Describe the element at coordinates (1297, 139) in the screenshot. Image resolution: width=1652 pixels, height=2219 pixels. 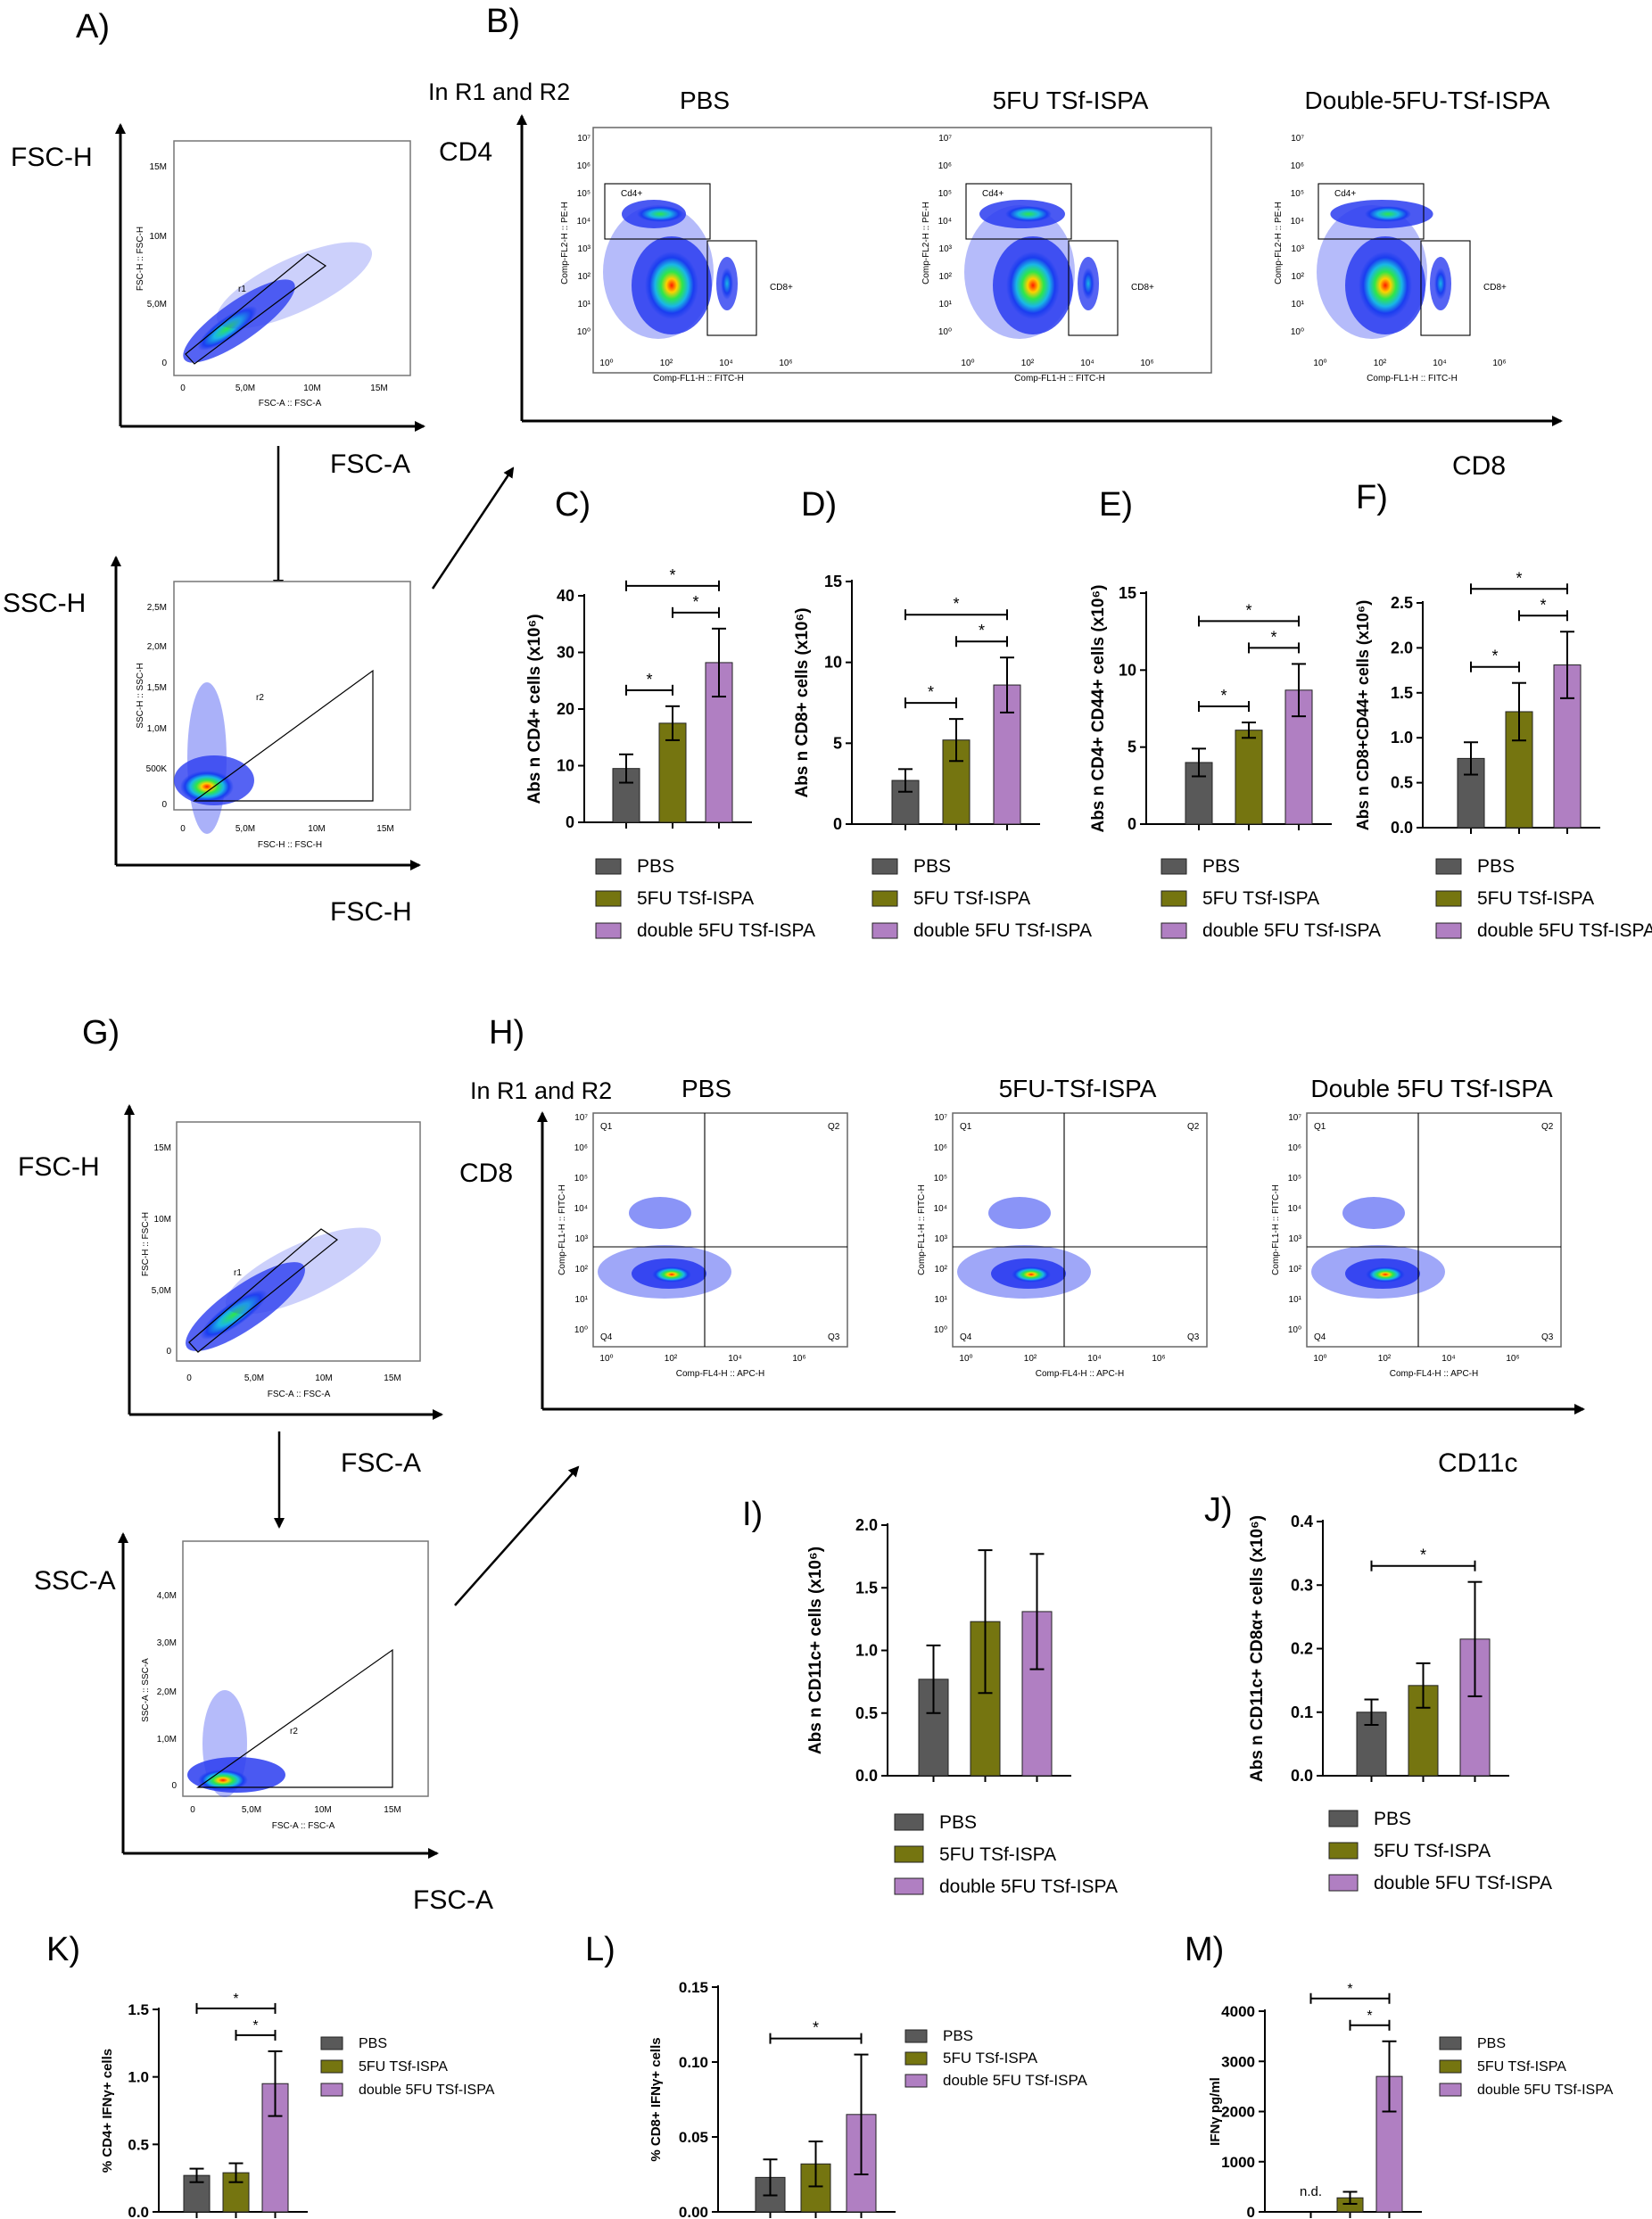
I see `facs-top-ytick: 10⁷` at that location.